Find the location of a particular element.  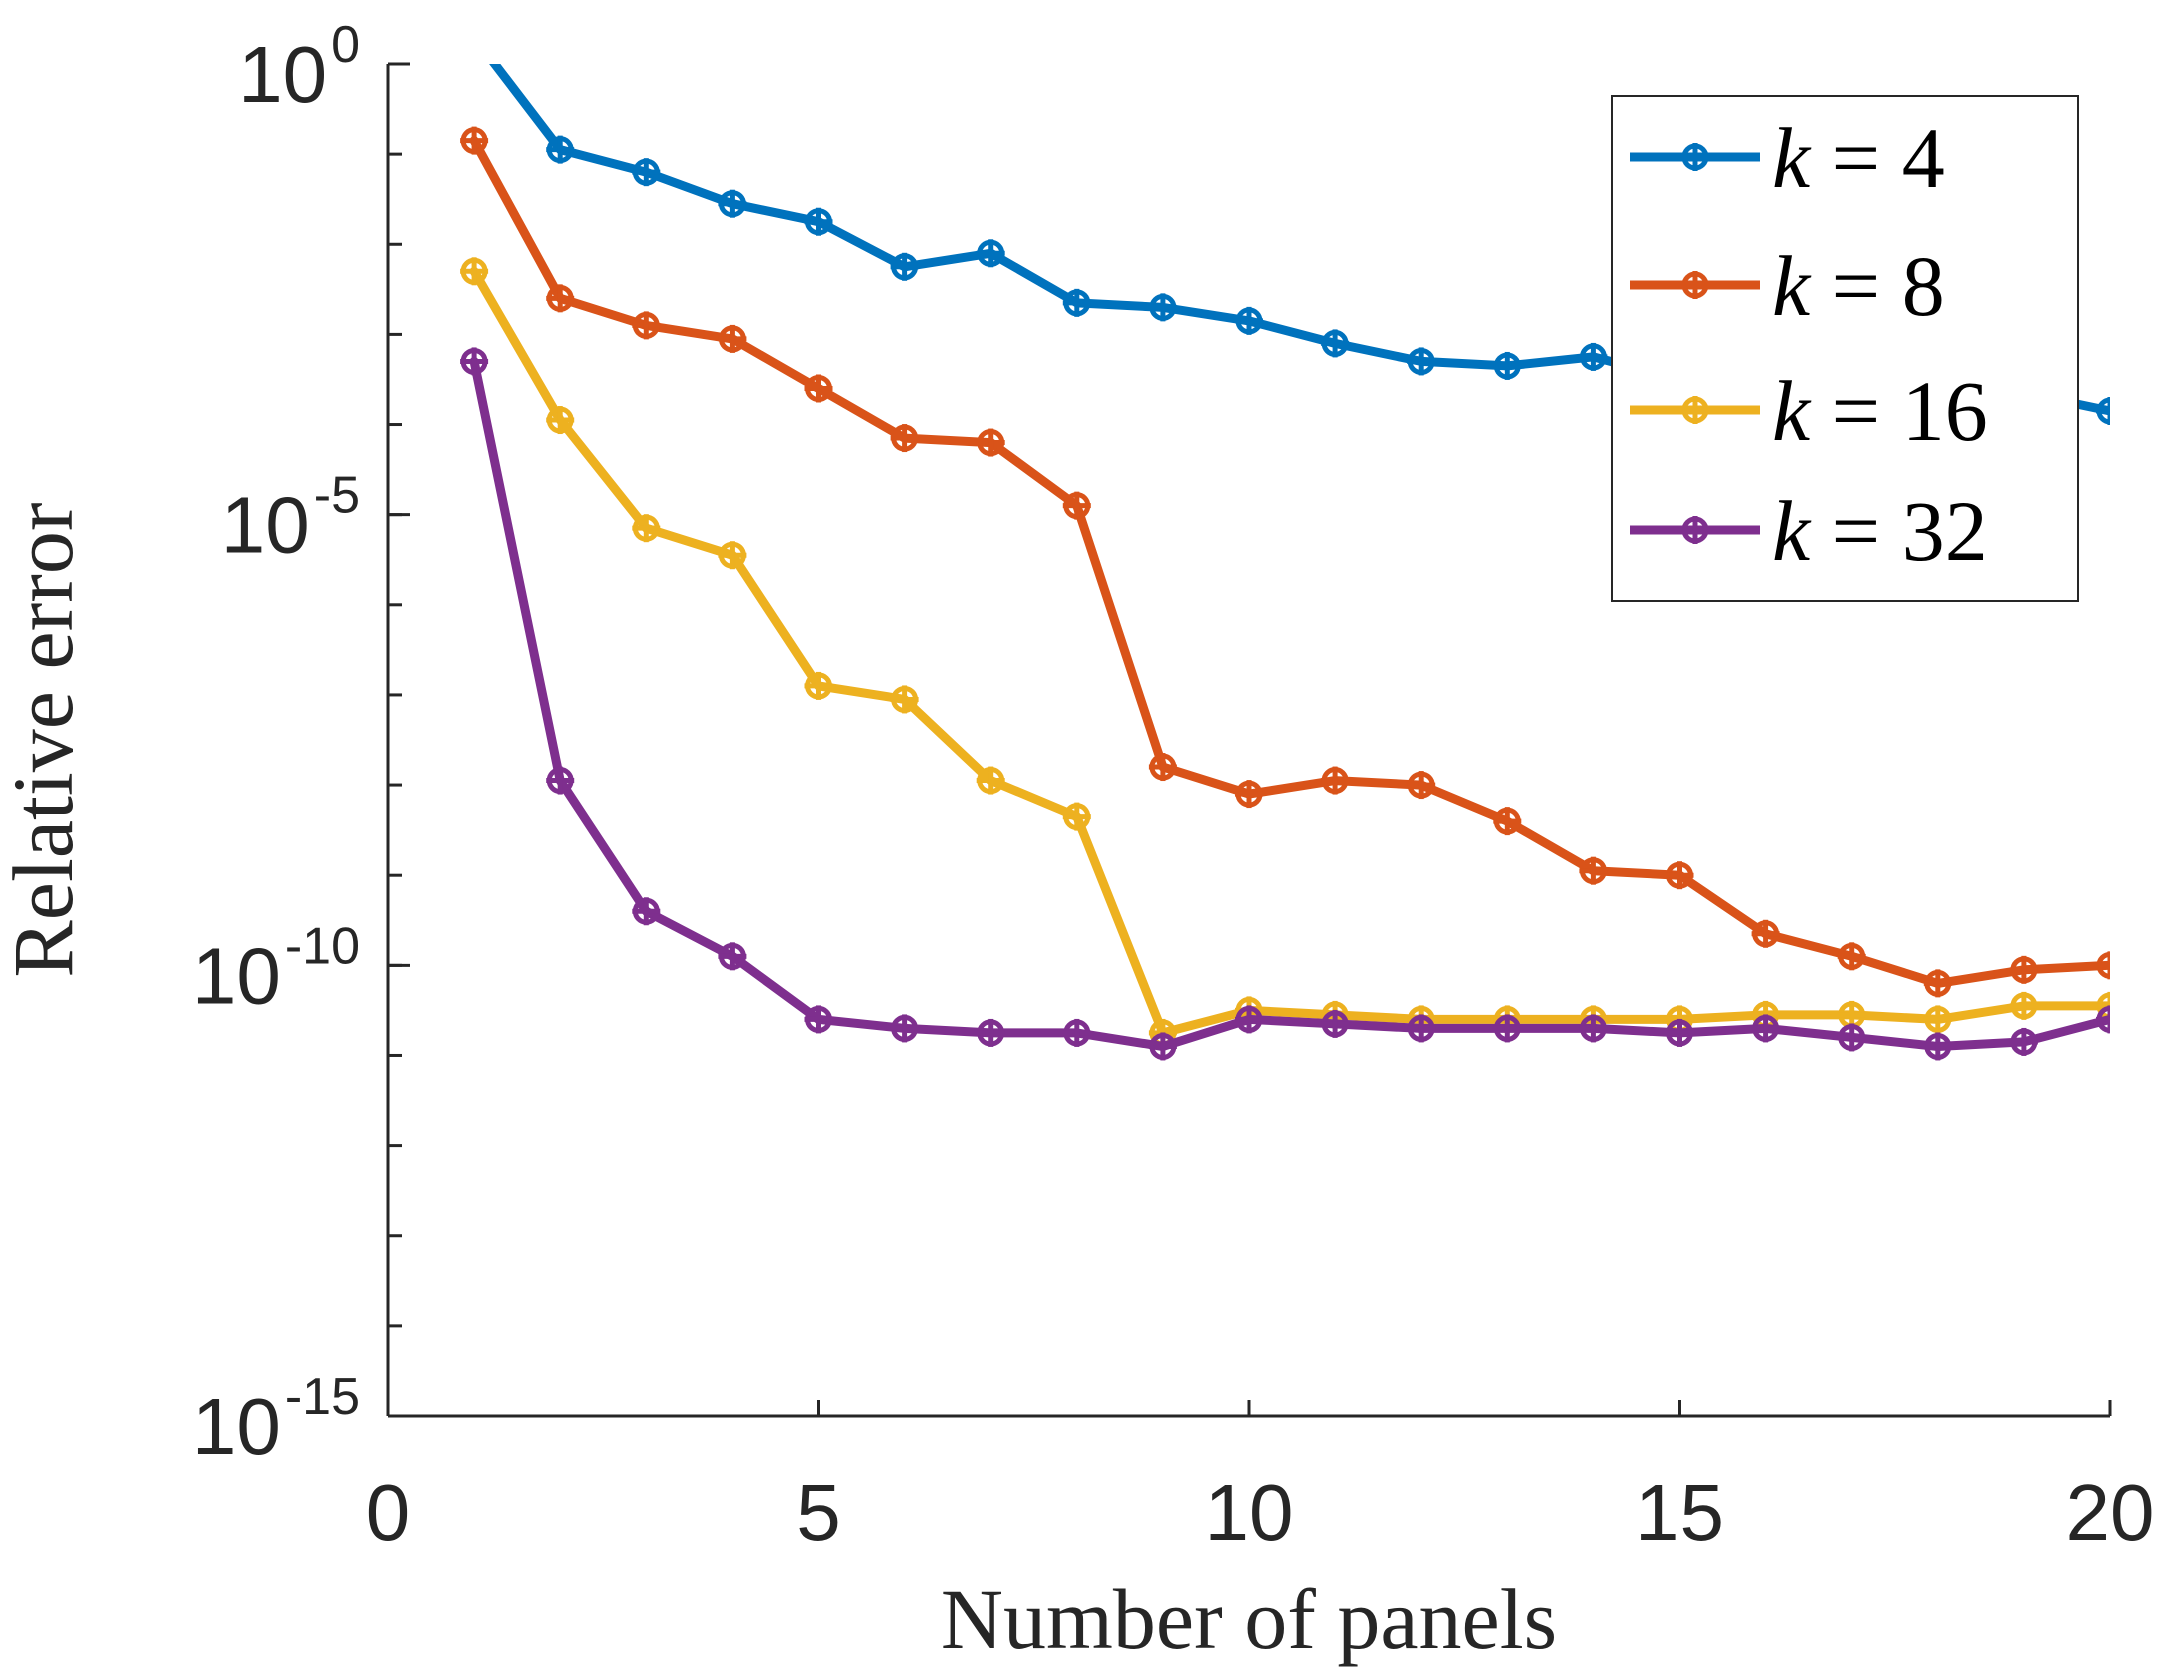

legend-label: k = 8 is located at coordinates (1858, 286).